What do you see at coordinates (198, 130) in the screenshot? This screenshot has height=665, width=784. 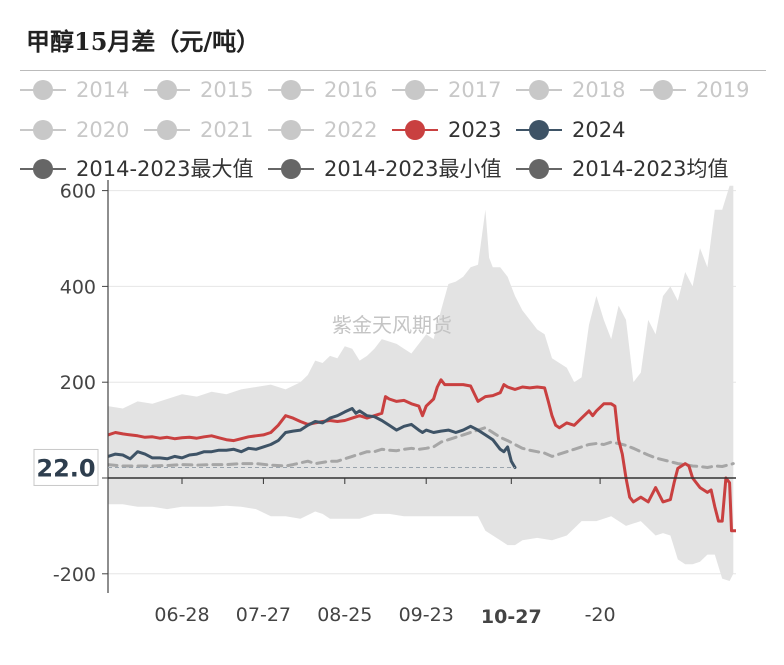 I see `legend-item-2021: 2021` at bounding box center [198, 130].